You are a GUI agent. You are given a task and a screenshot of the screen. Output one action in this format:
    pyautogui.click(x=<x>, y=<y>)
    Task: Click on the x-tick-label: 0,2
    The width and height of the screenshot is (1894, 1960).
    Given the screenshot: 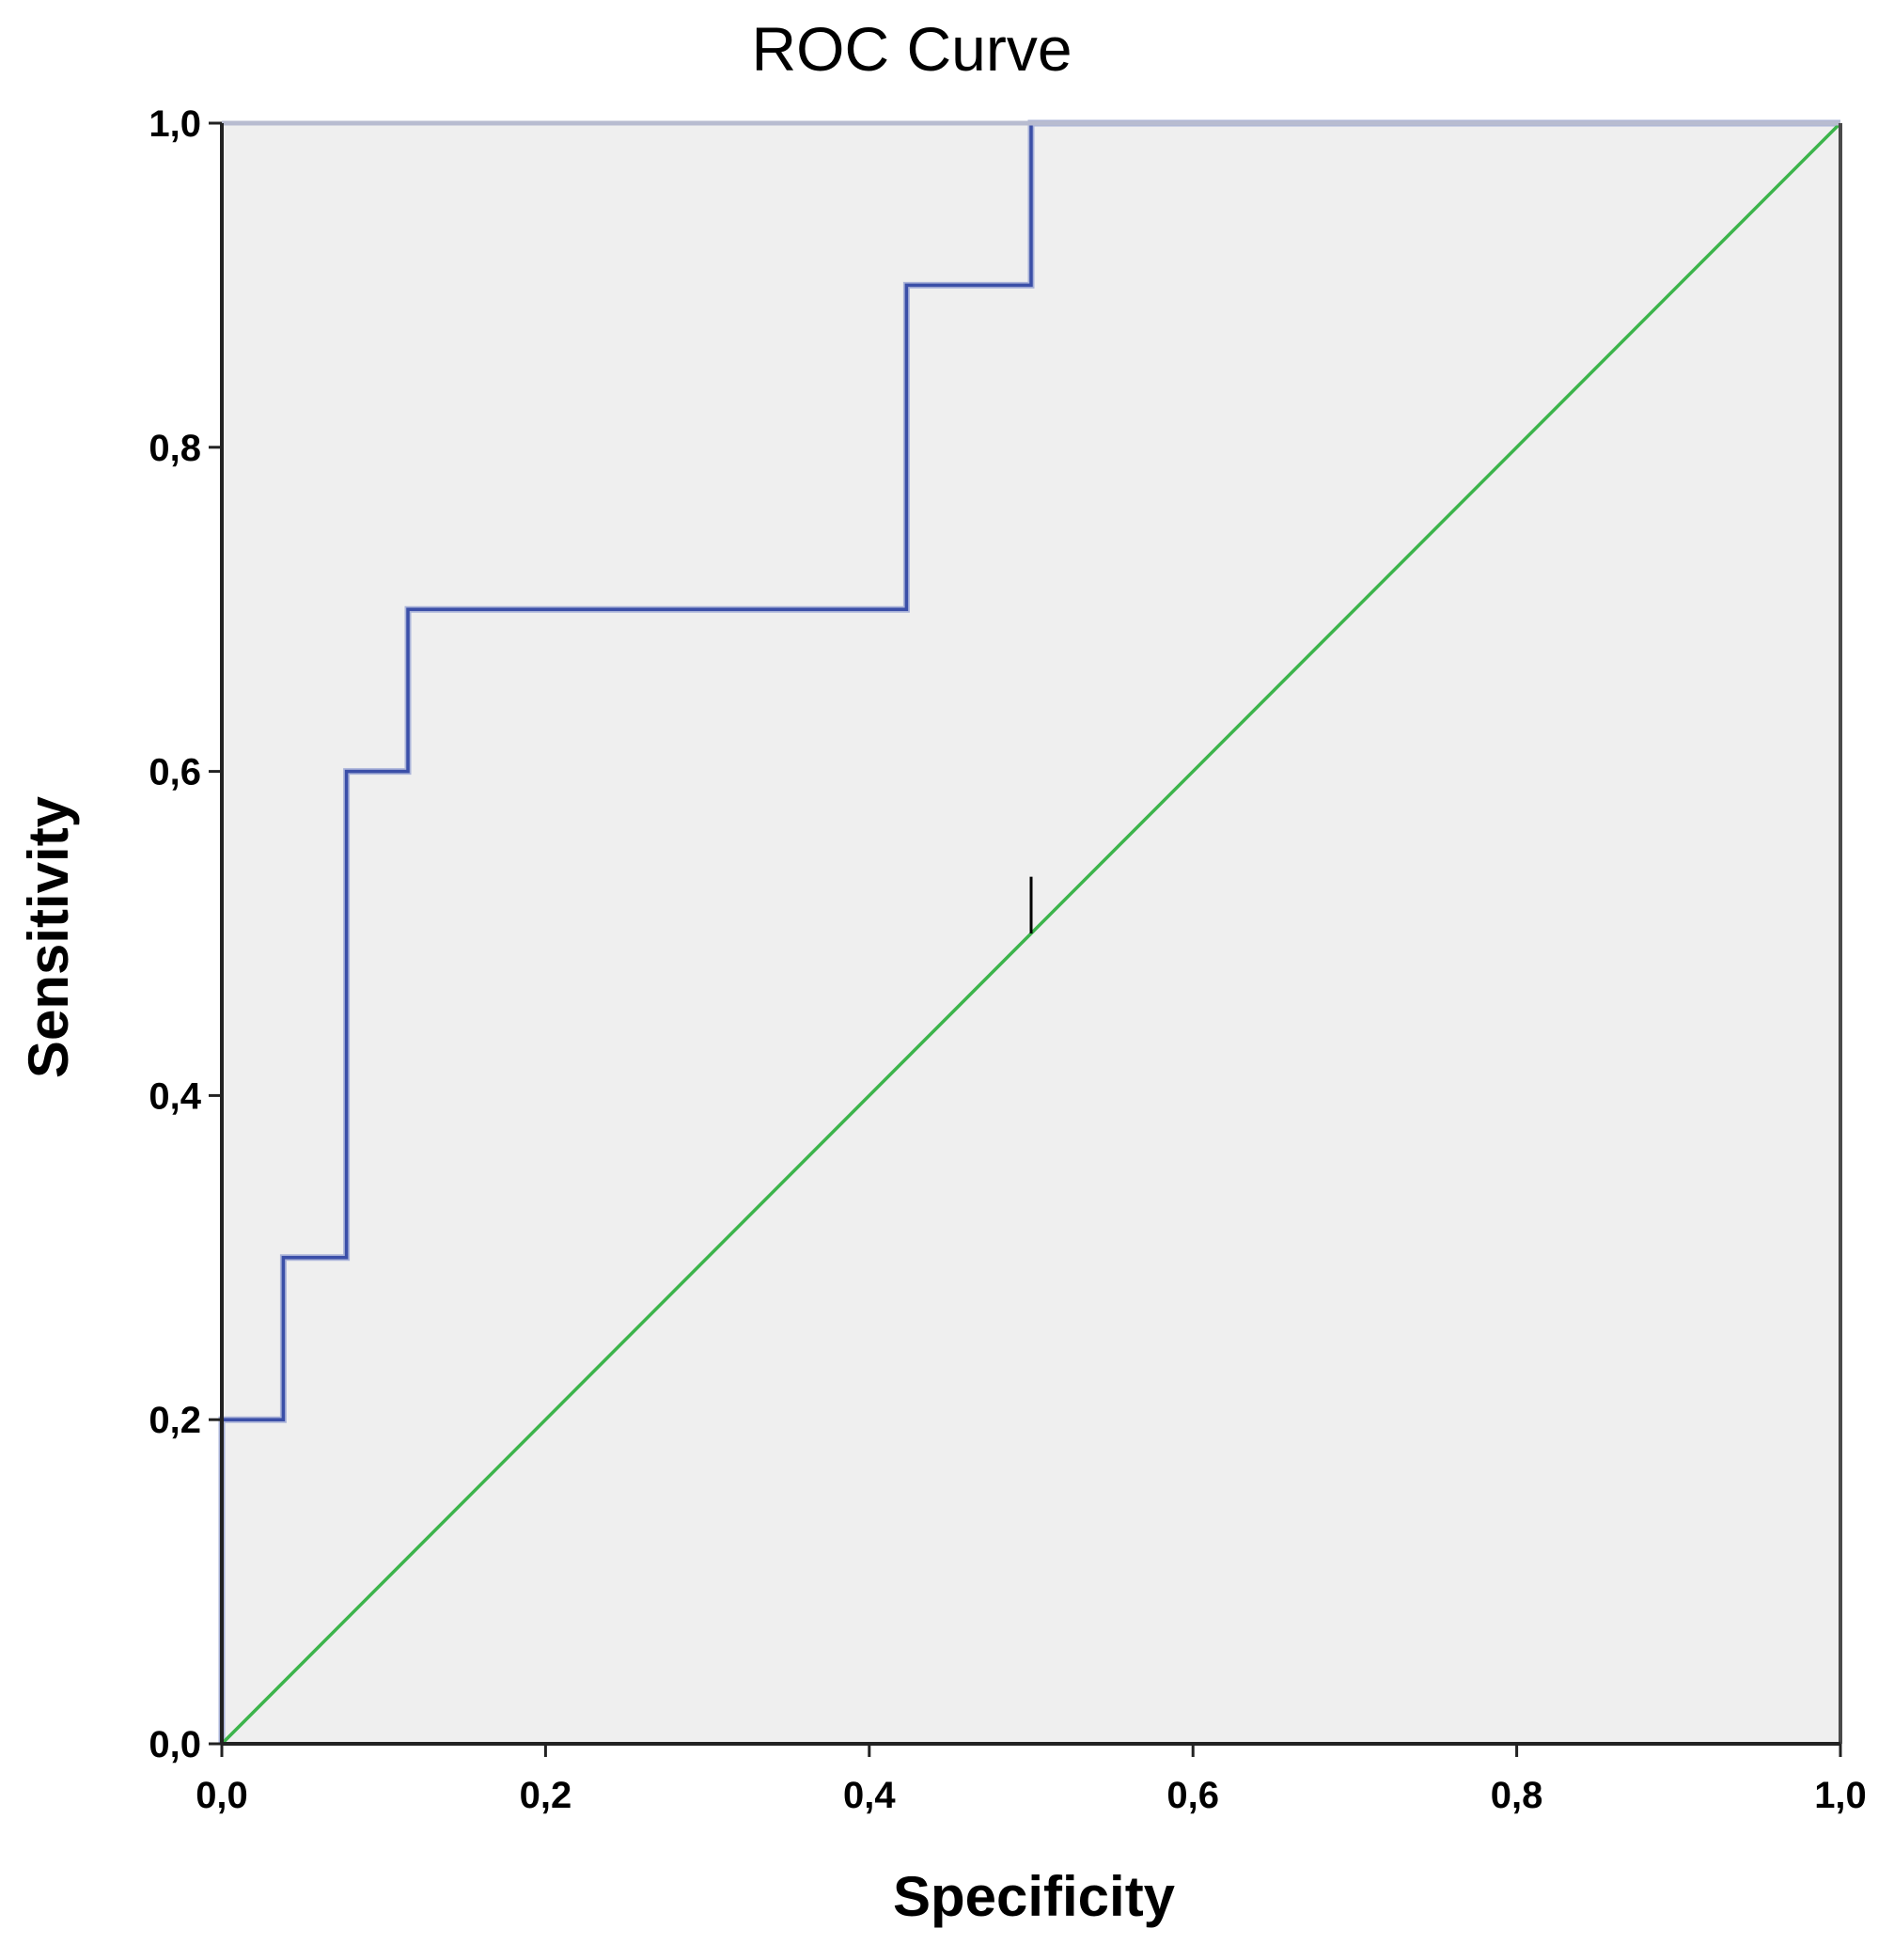 What is the action you would take?
    pyautogui.click(x=546, y=1795)
    